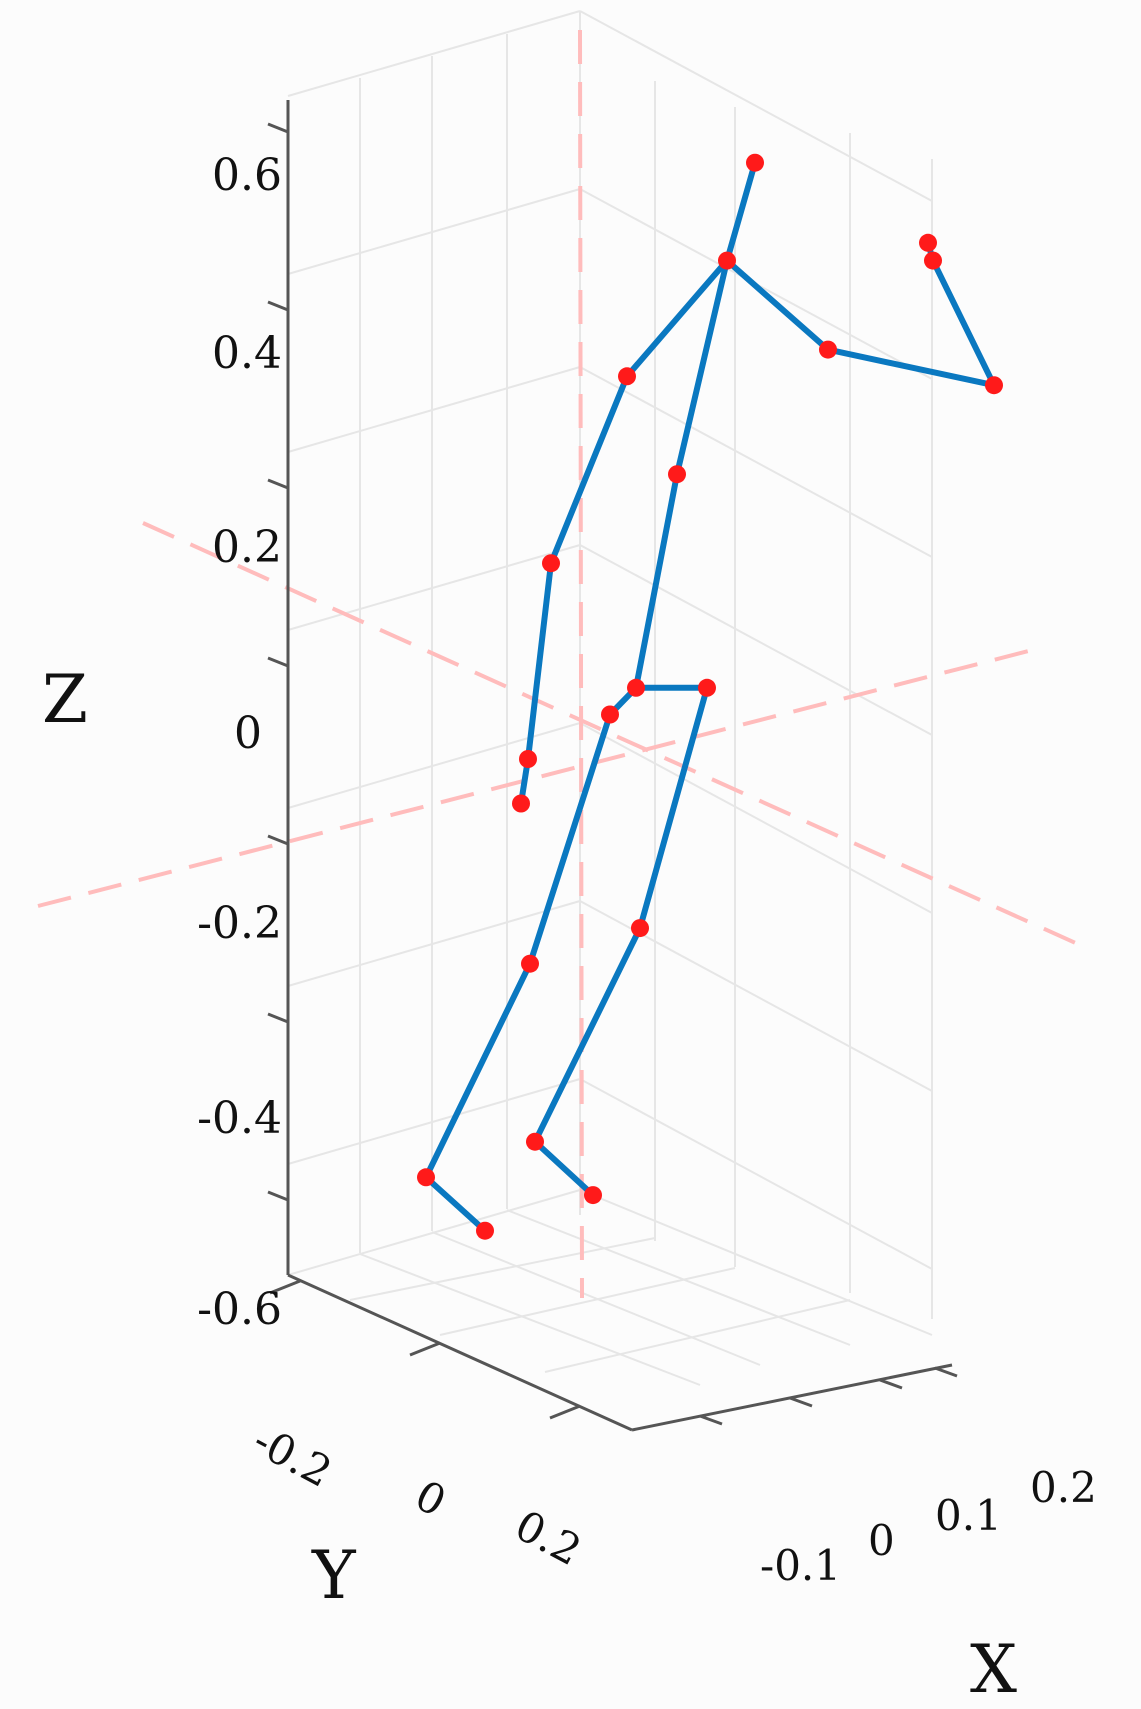  Describe the element at coordinates (239, 1309) in the screenshot. I see `z-tick-label: -0.6` at that location.